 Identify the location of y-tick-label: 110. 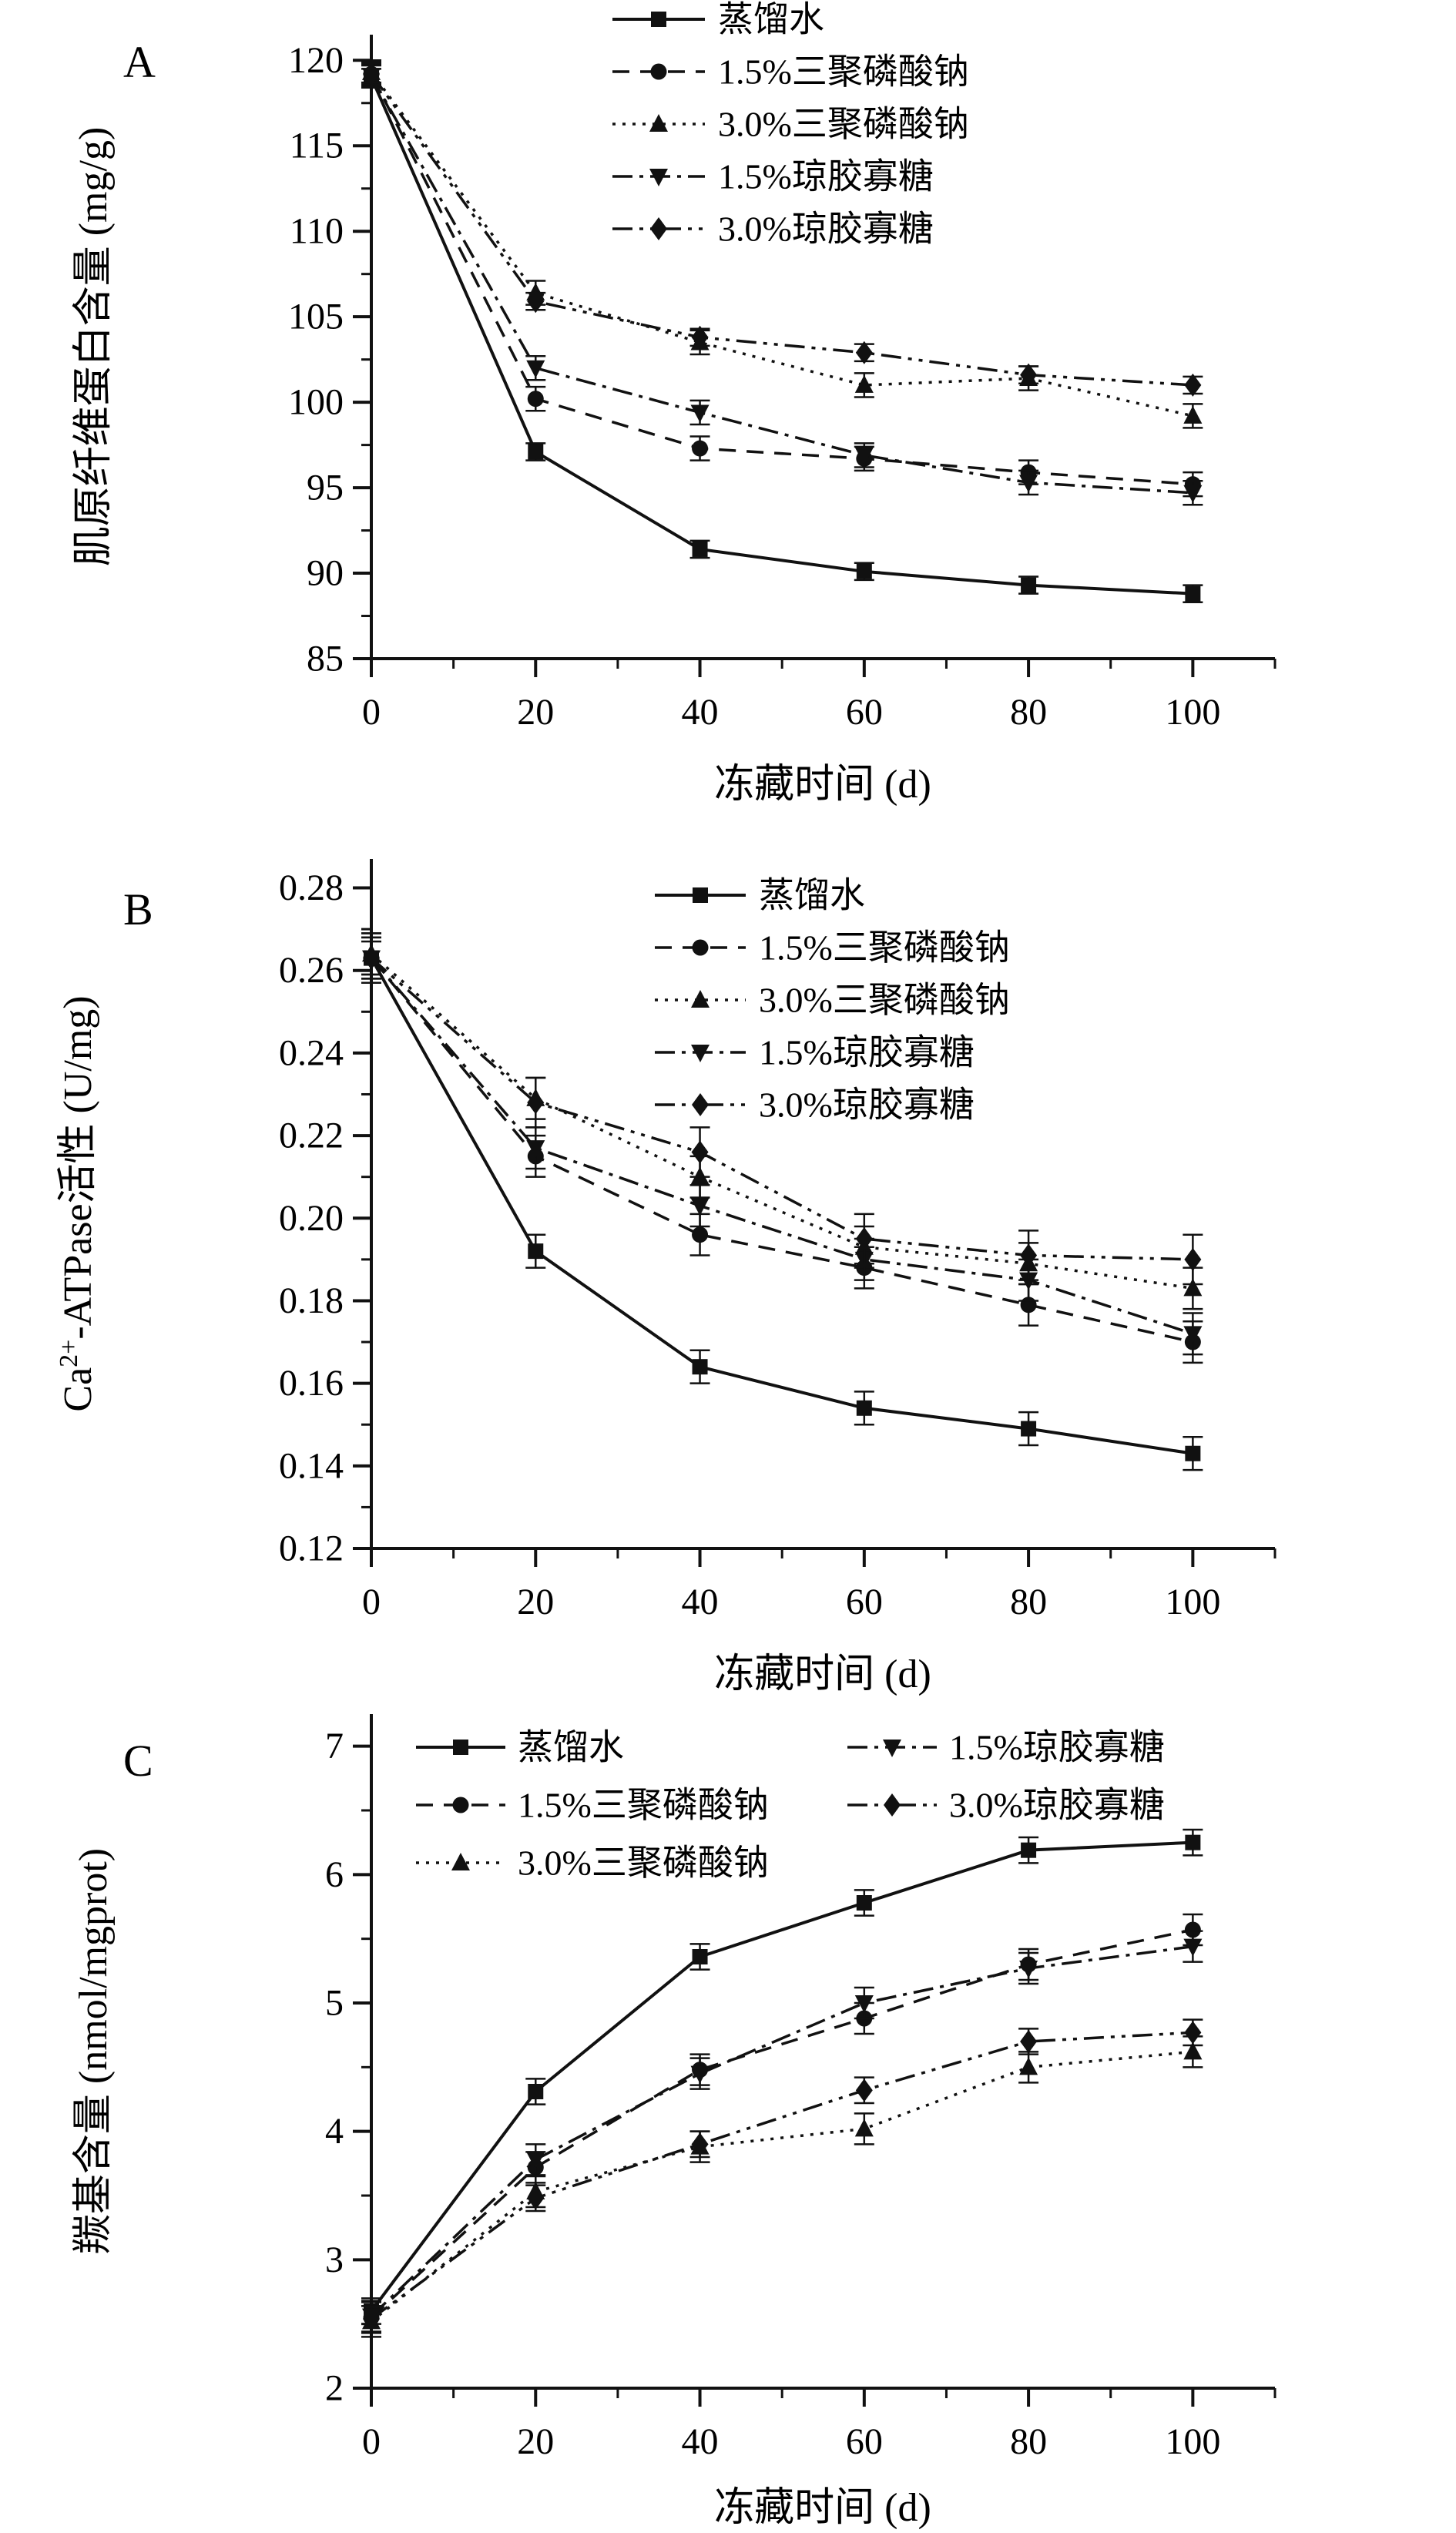
(317, 231).